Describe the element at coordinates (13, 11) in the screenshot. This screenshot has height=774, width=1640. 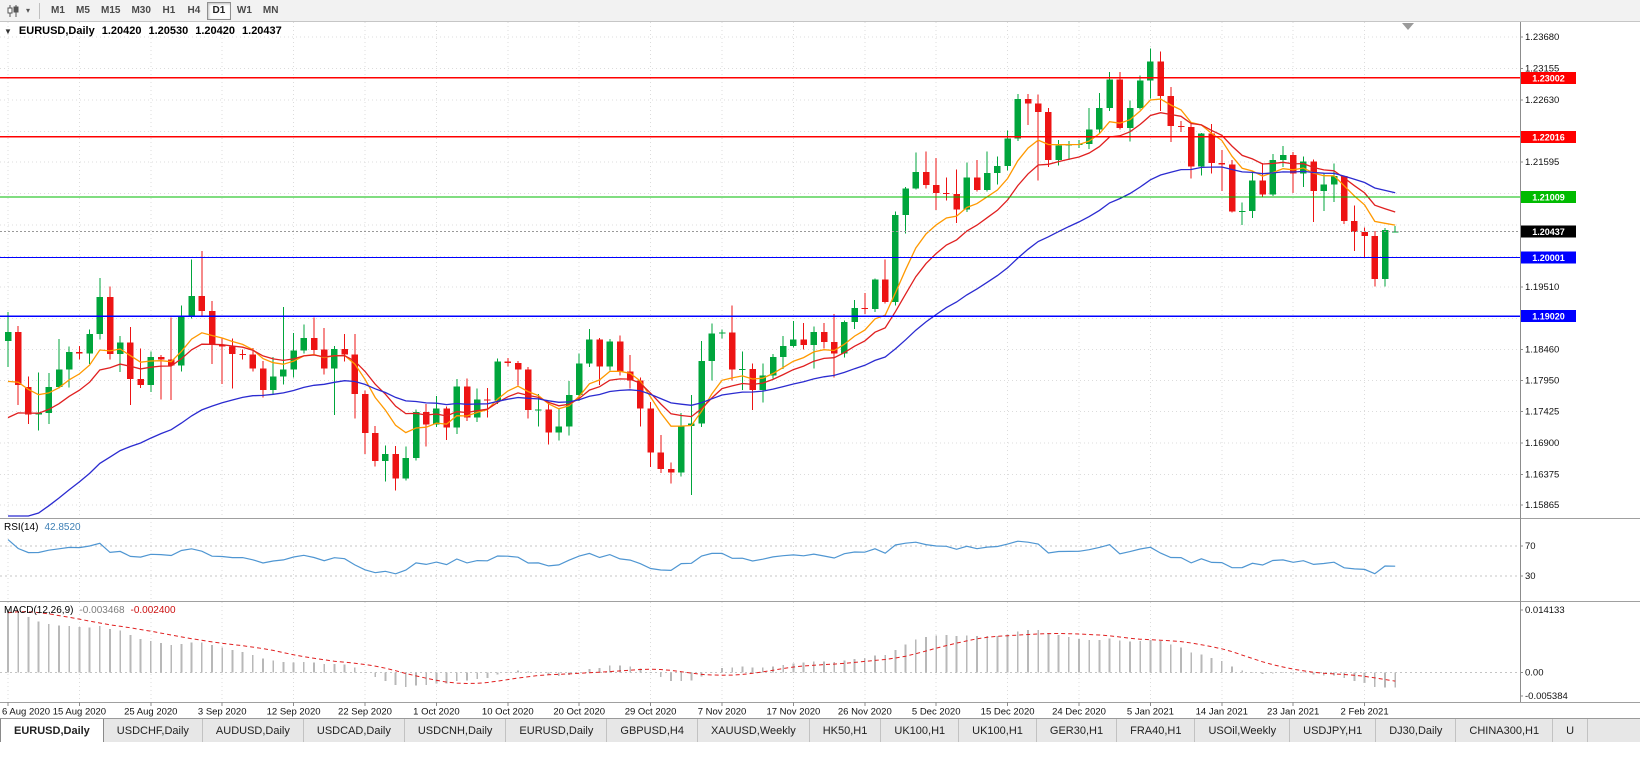
I see `candlestick-chart-icon` at that location.